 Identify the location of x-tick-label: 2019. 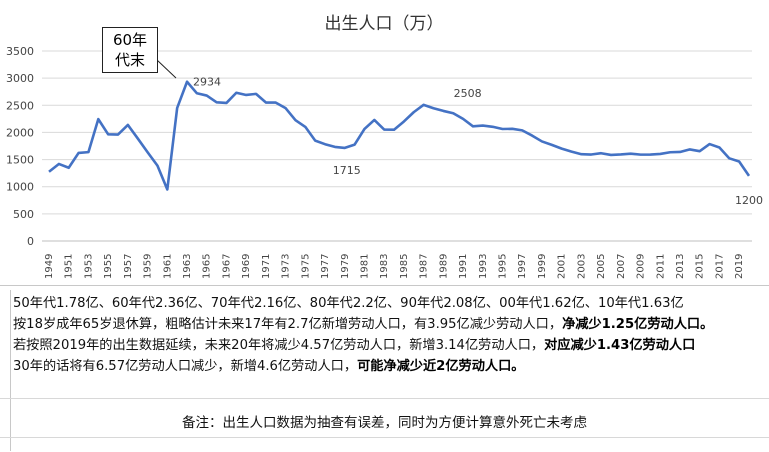
(739, 266).